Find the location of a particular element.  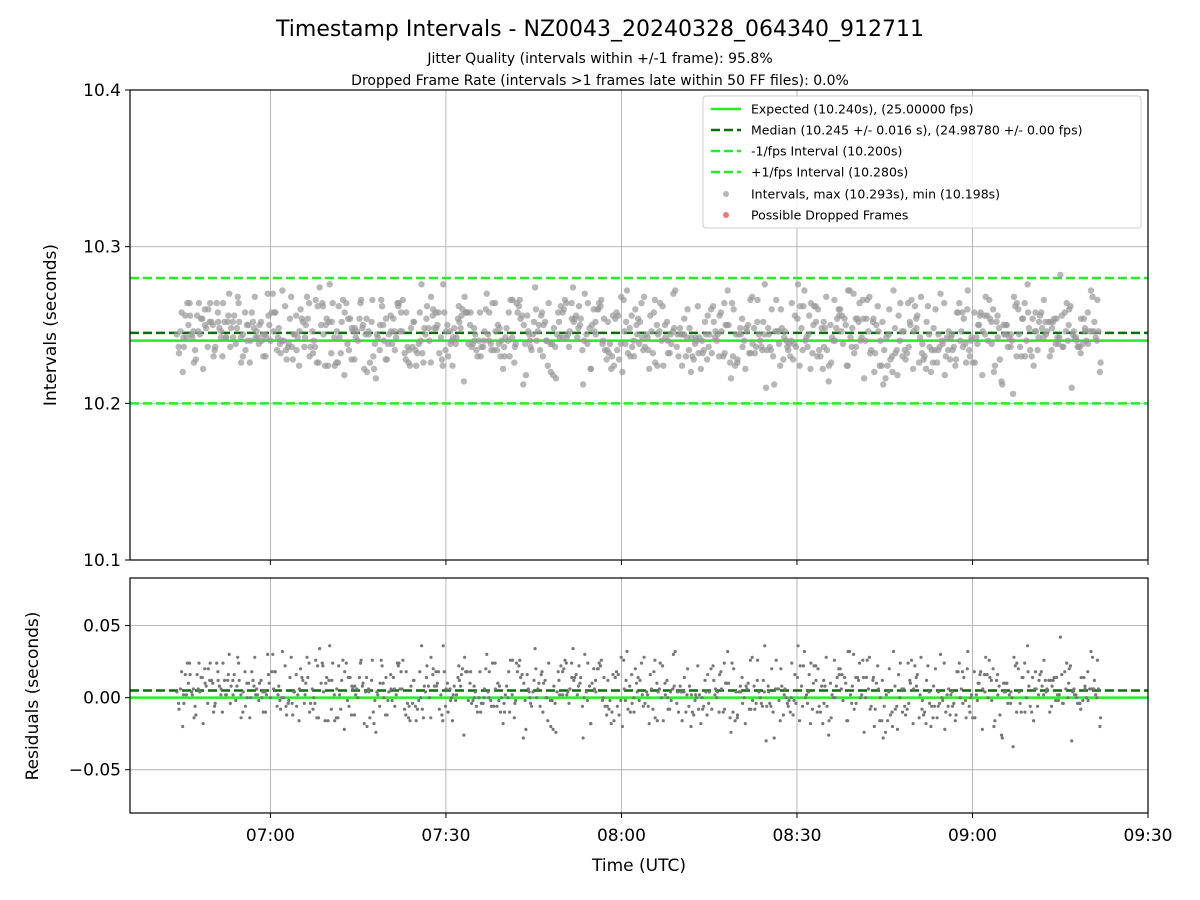

legend-label-dropped: Possible Dropped Frames is located at coordinates (829, 215).